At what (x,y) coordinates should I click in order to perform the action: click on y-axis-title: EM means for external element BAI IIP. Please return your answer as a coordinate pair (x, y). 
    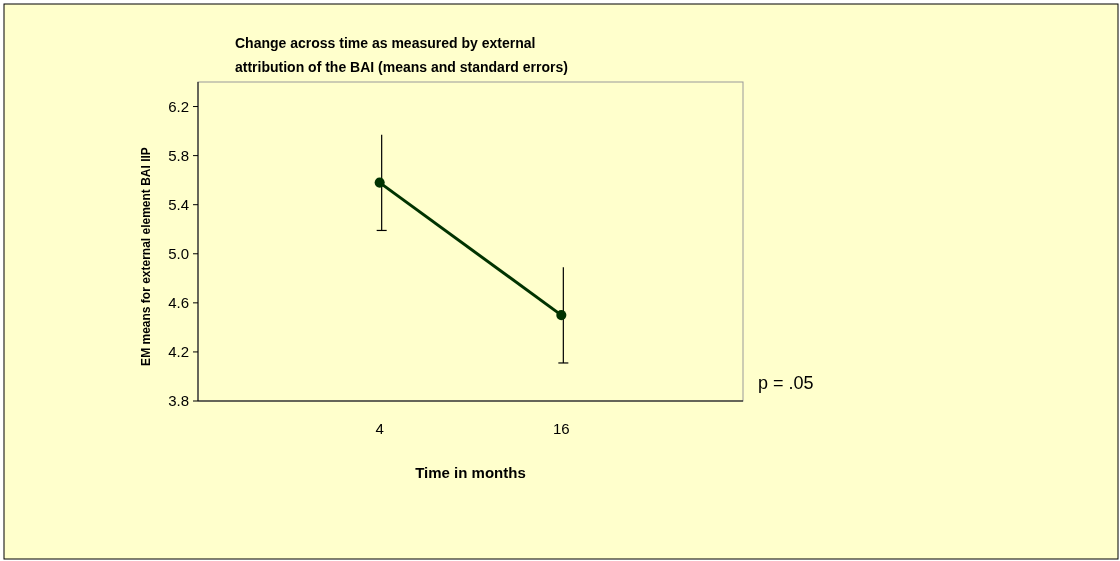
    Looking at the image, I should click on (146, 256).